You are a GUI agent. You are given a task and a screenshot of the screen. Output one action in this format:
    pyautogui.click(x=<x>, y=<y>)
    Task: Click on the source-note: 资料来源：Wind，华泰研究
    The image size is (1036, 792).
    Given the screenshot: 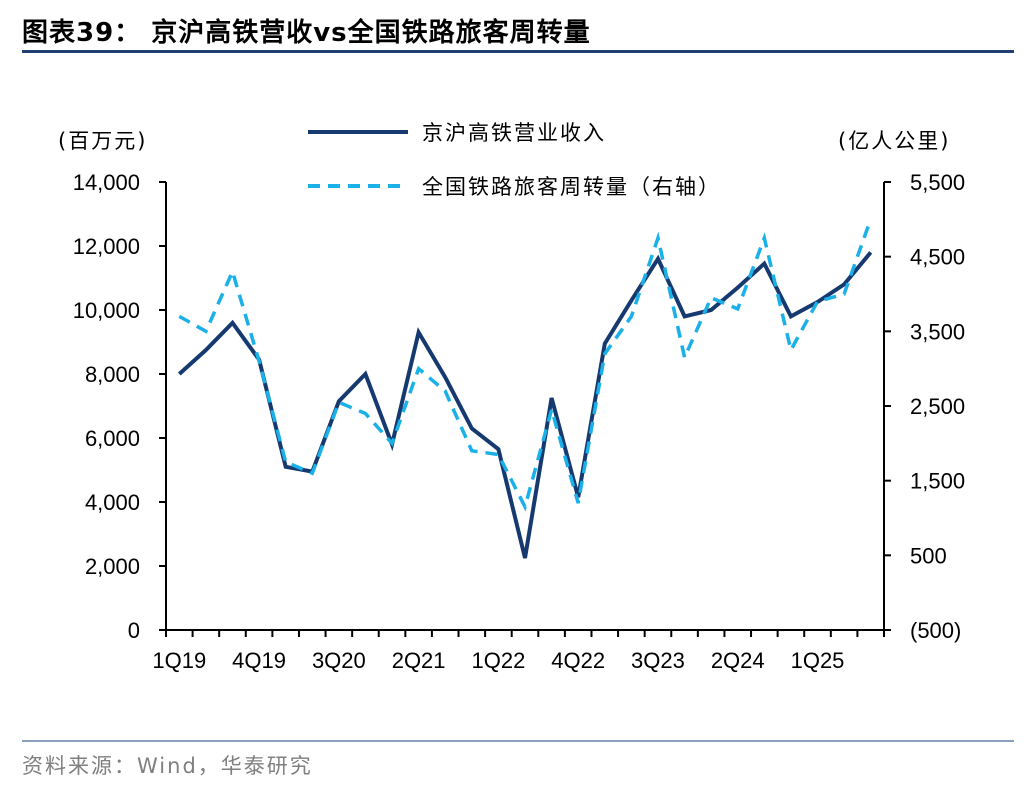 What is the action you would take?
    pyautogui.click(x=167, y=766)
    